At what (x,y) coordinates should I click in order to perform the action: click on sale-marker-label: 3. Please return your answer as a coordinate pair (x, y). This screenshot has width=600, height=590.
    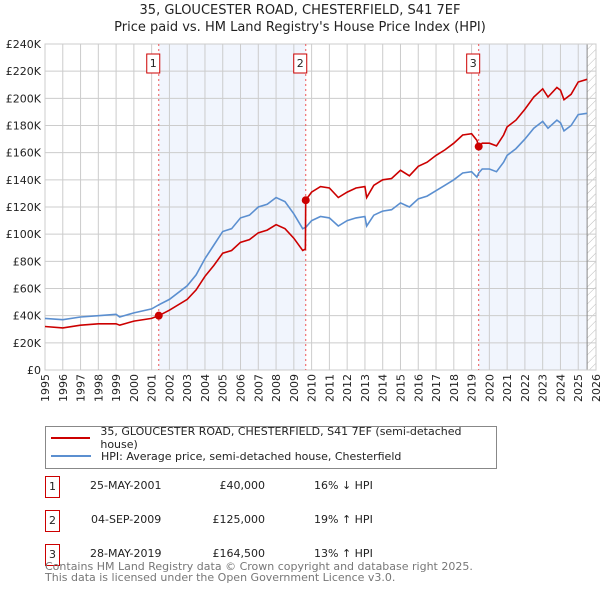
    Looking at the image, I should click on (473, 63).